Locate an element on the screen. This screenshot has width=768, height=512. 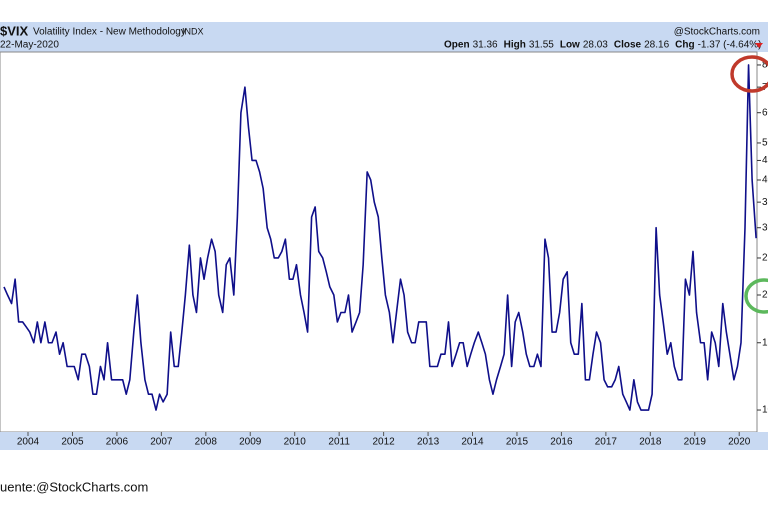
x-tick-label: 2016 is located at coordinates (561, 442).